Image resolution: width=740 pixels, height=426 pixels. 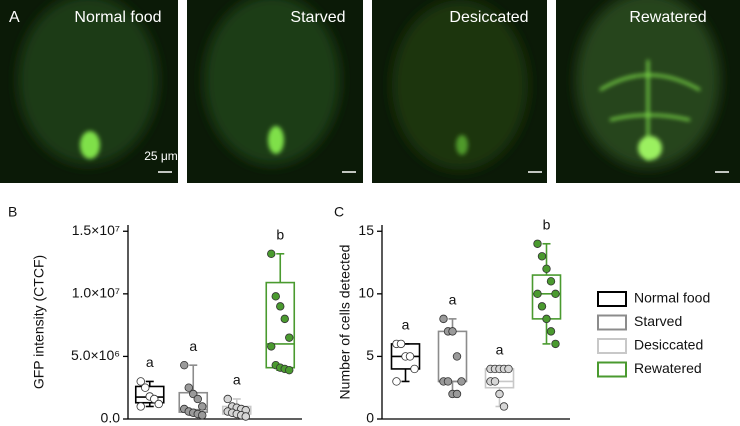 I want to click on image-label: Rewatered, so click(x=667, y=17).